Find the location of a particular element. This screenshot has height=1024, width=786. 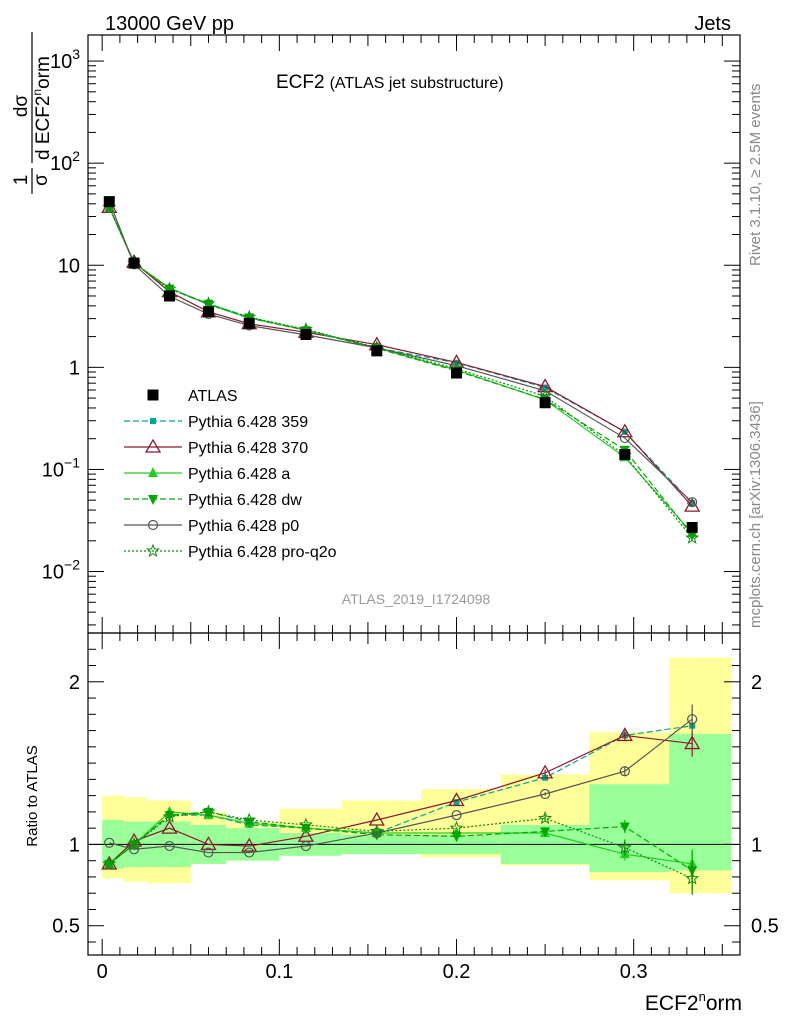

legend-marker-pythia-6-428-dw is located at coordinates (153, 500).